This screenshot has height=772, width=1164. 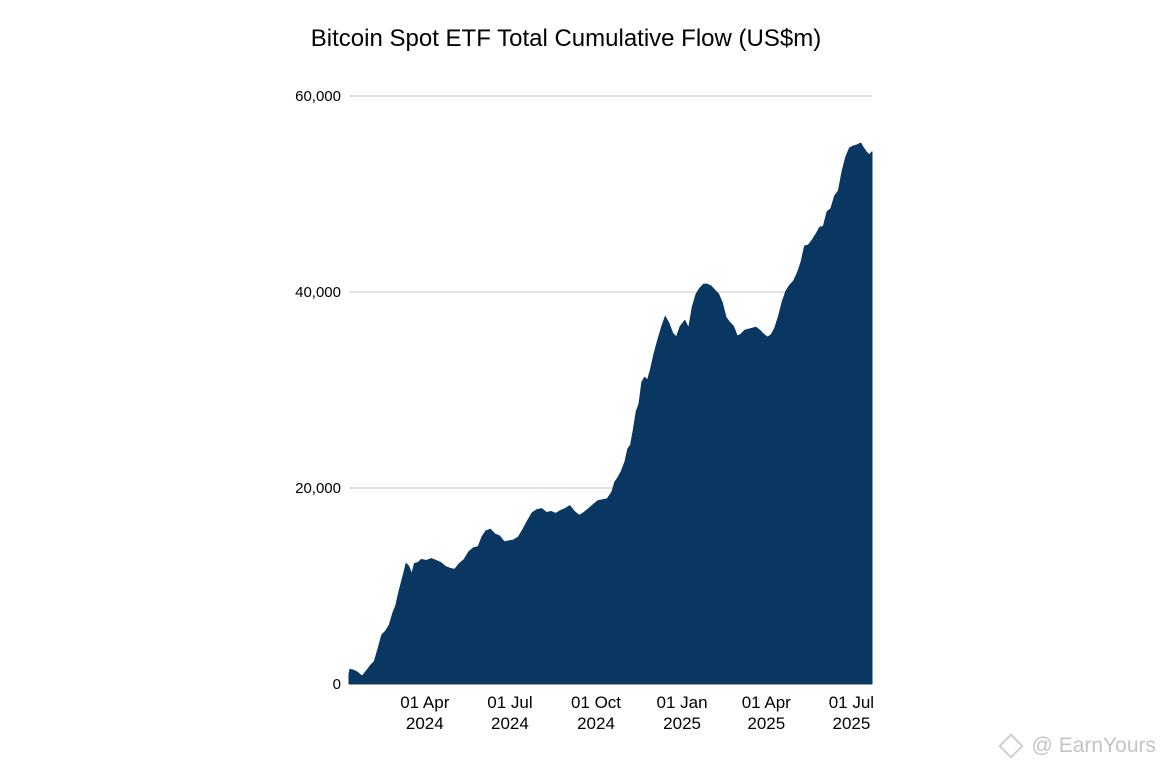 What do you see at coordinates (1010, 746) in the screenshot?
I see `diamond-logo-icon` at bounding box center [1010, 746].